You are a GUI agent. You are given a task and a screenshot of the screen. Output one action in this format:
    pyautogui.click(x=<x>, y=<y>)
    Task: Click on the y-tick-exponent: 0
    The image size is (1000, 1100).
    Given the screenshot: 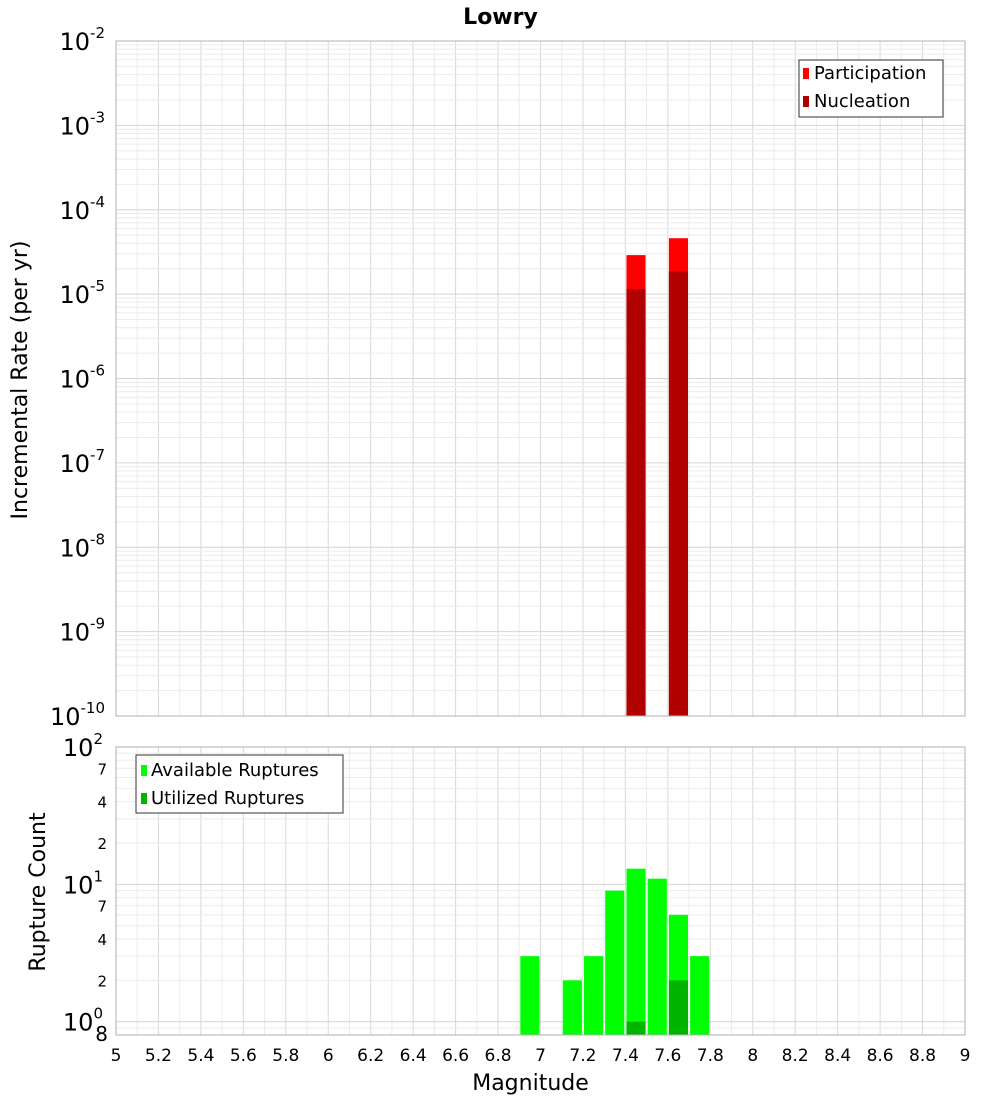 What is the action you would take?
    pyautogui.click(x=98, y=1014)
    